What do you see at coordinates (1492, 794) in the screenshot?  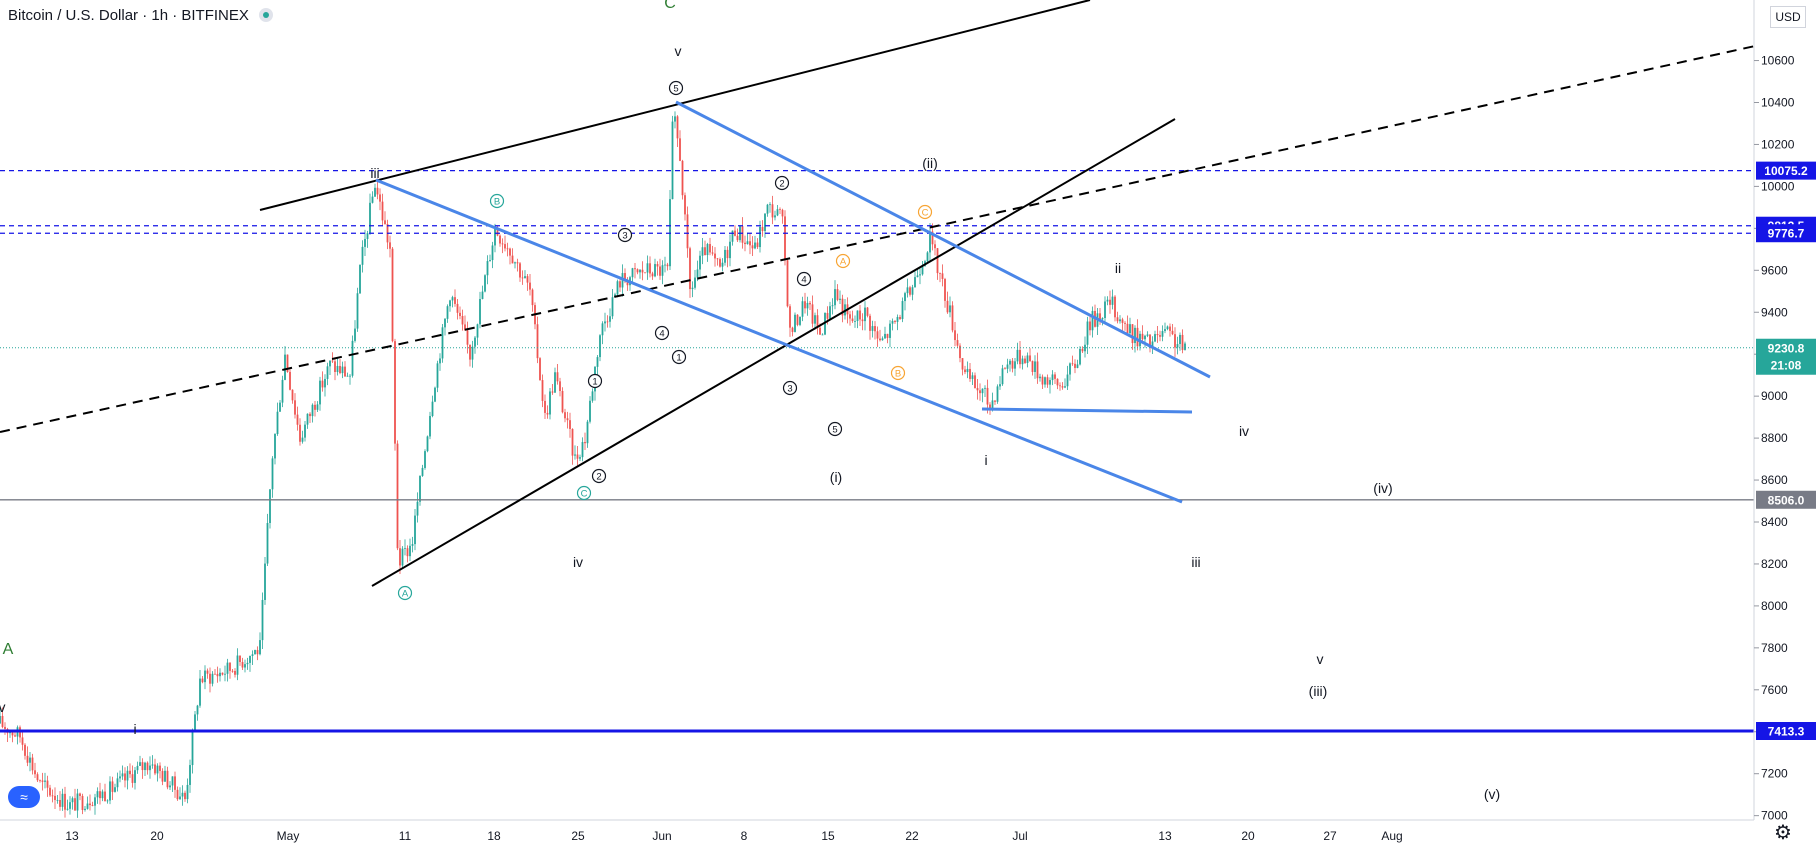 I see `wave-label: (v)` at bounding box center [1492, 794].